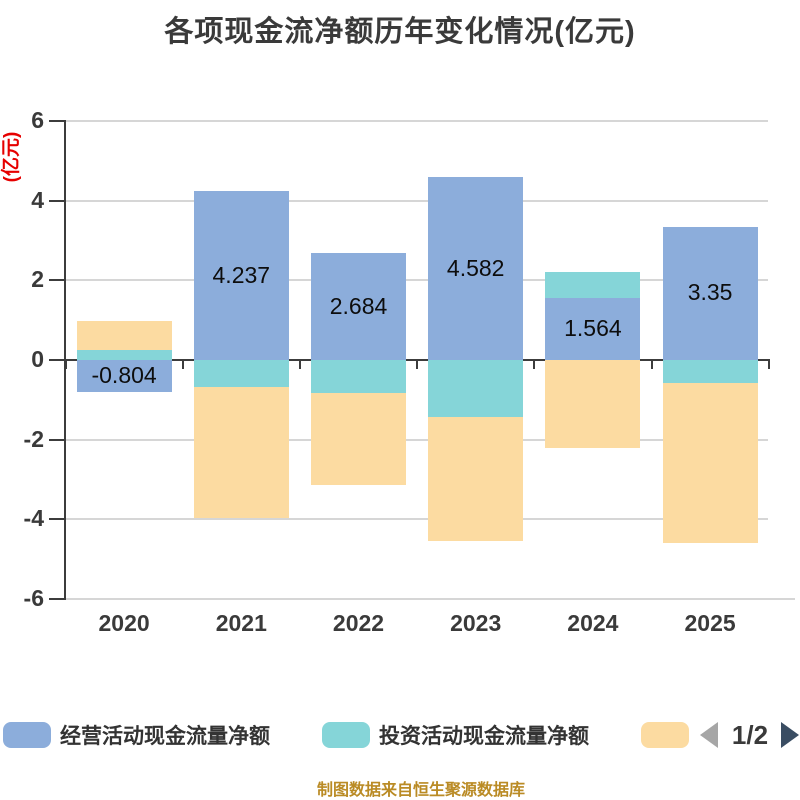 The height and width of the screenshot is (800, 800). I want to click on bar-segment-investing-2024, so click(593, 285).